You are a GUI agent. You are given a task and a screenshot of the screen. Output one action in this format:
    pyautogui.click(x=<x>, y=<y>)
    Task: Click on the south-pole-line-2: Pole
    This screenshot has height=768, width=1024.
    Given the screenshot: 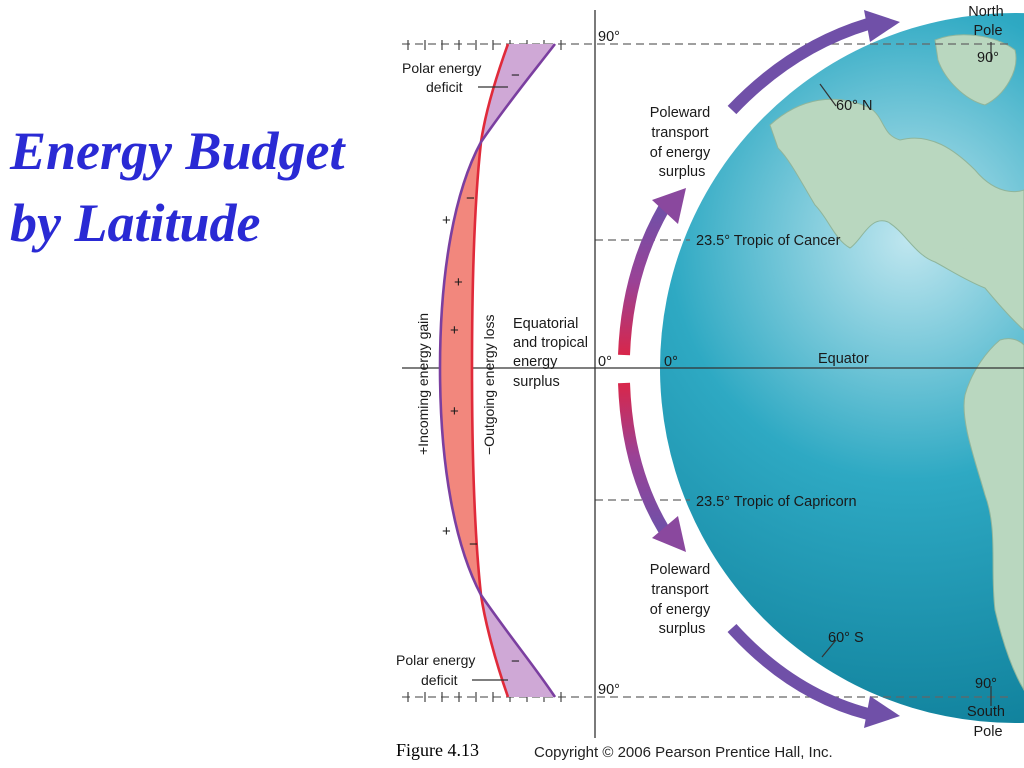 What is the action you would take?
    pyautogui.click(x=987, y=732)
    